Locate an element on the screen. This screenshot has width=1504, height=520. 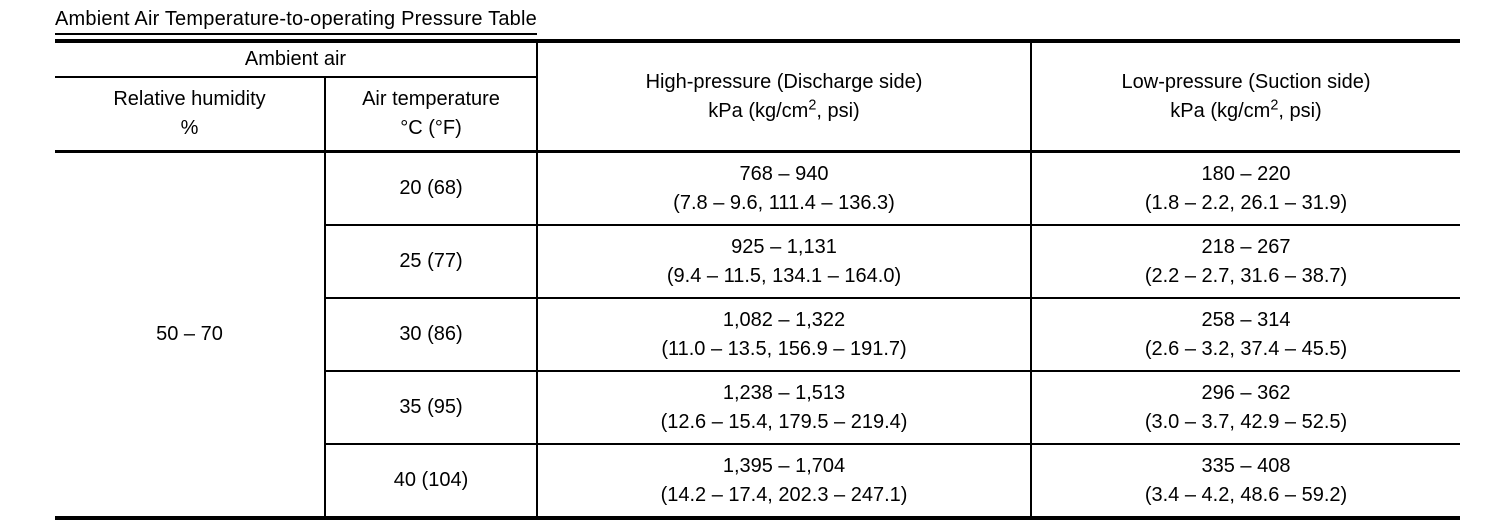
low-pressure-kpa: 218 – 267 is located at coordinates (1246, 246).